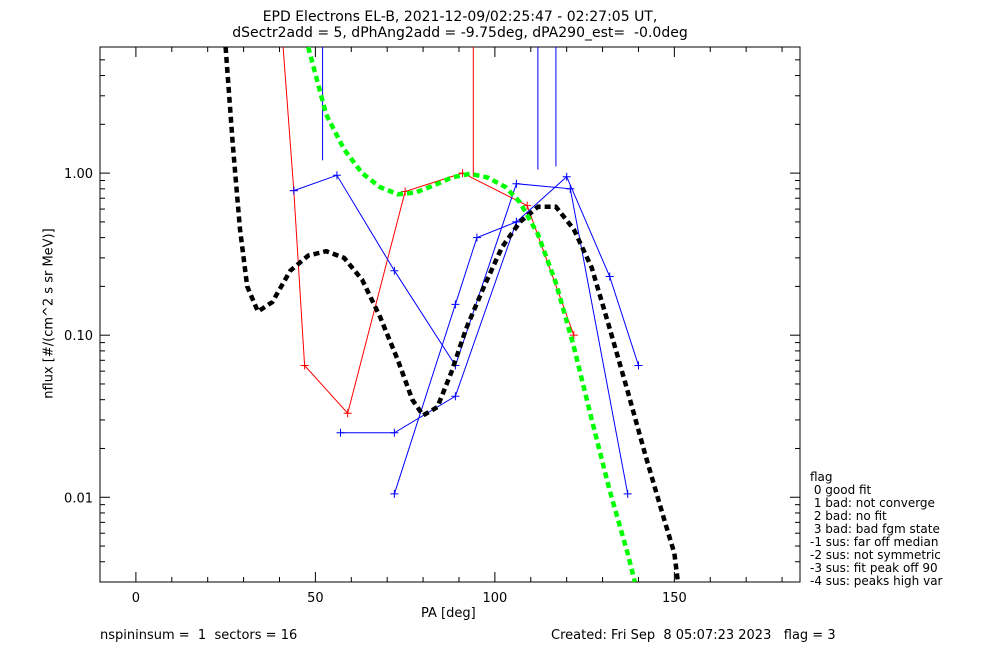  I want to click on flag-legend-item: 0 good fit, so click(841, 490).